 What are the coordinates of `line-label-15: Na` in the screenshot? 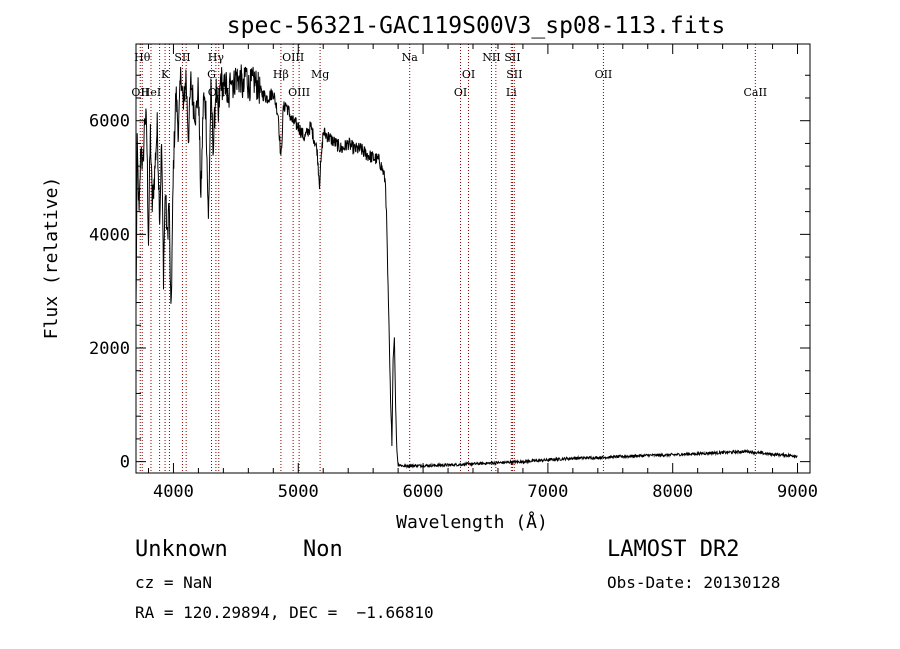 It's located at (410, 57).